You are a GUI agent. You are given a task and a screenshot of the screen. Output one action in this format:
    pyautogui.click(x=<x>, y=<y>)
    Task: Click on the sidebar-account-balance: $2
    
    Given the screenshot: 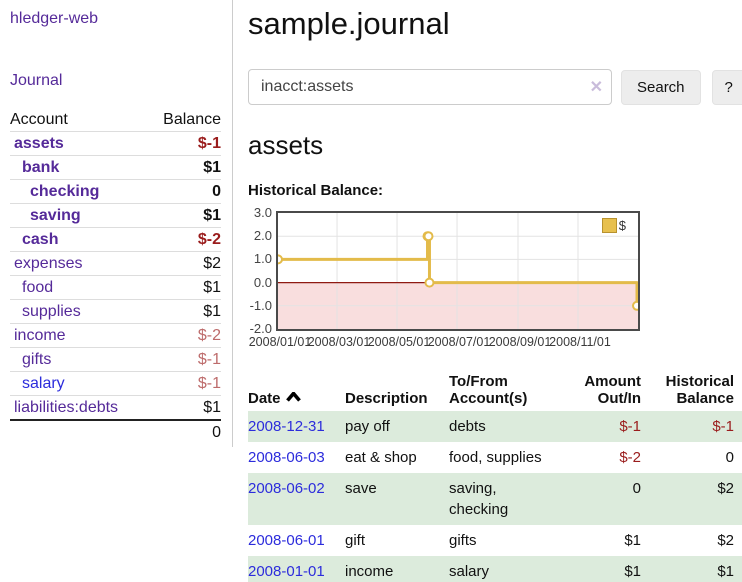 What is the action you would take?
    pyautogui.click(x=212, y=263)
    